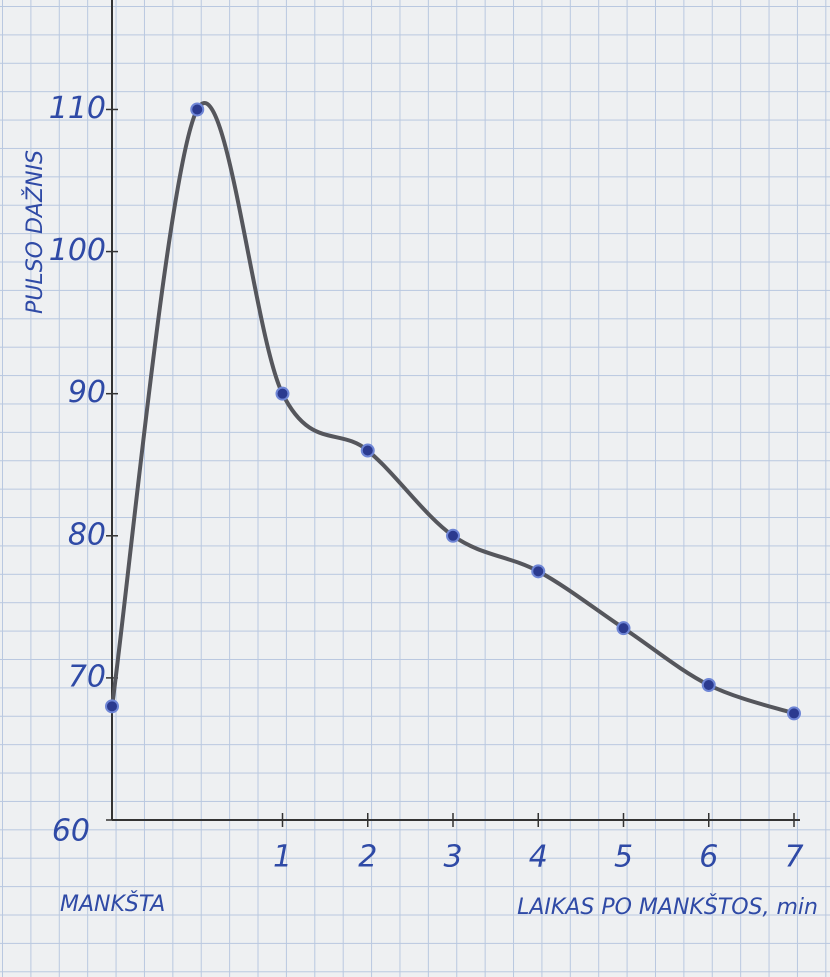 The height and width of the screenshot is (977, 830). I want to click on y-tick-label: 100, so click(77, 250).